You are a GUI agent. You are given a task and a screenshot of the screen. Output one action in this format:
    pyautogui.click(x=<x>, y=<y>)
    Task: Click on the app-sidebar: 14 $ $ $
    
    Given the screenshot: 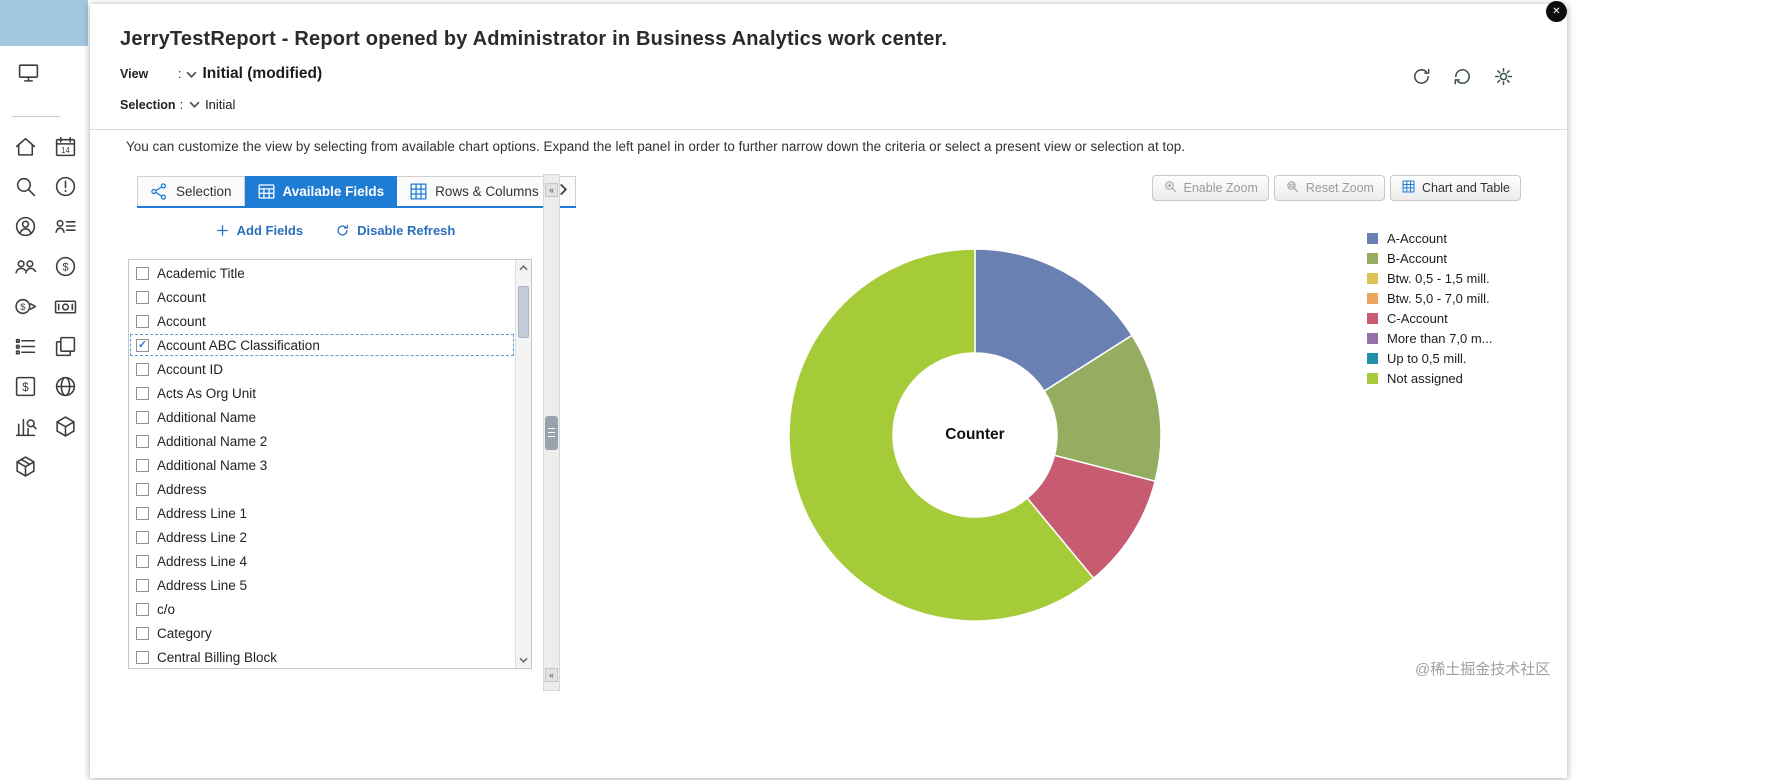 What is the action you would take?
    pyautogui.click(x=44, y=390)
    